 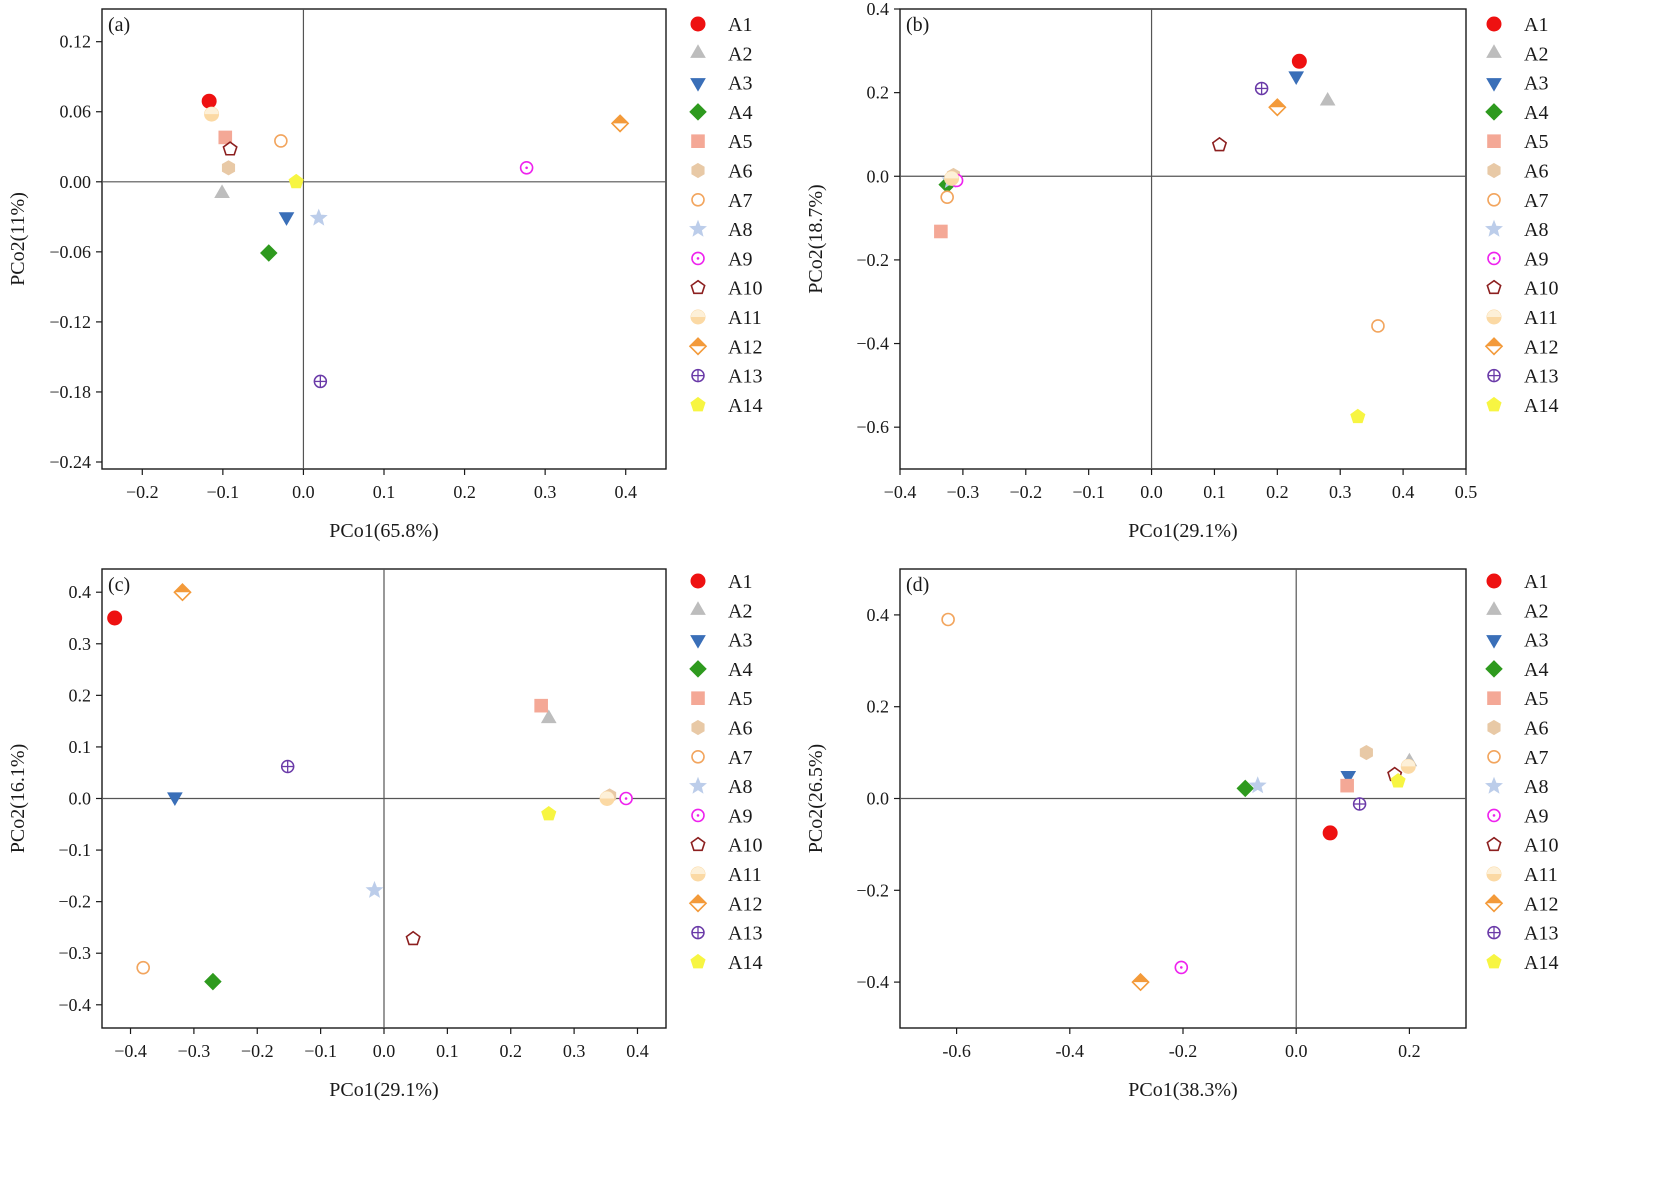 What do you see at coordinates (1151, 492) in the screenshot?
I see `x-tick-label: 0.0` at bounding box center [1151, 492].